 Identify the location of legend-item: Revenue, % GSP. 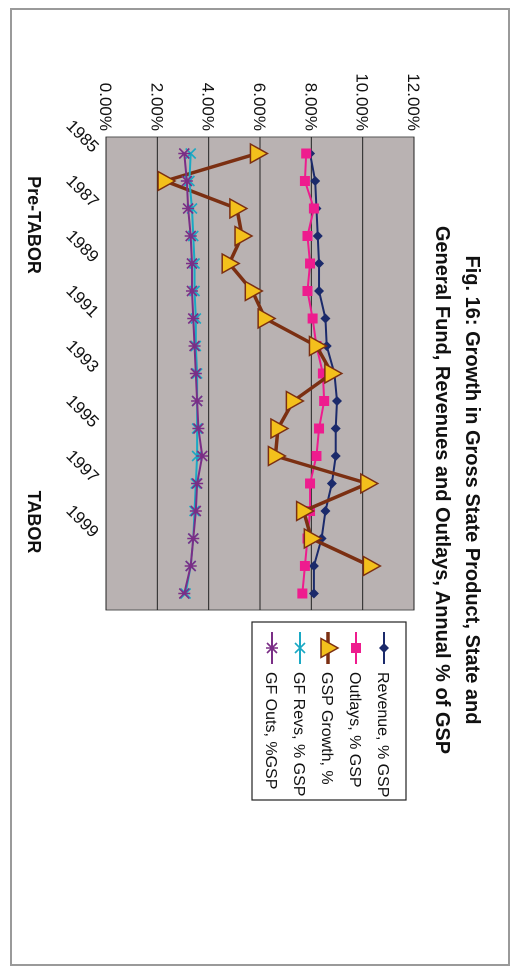
(382, 714).